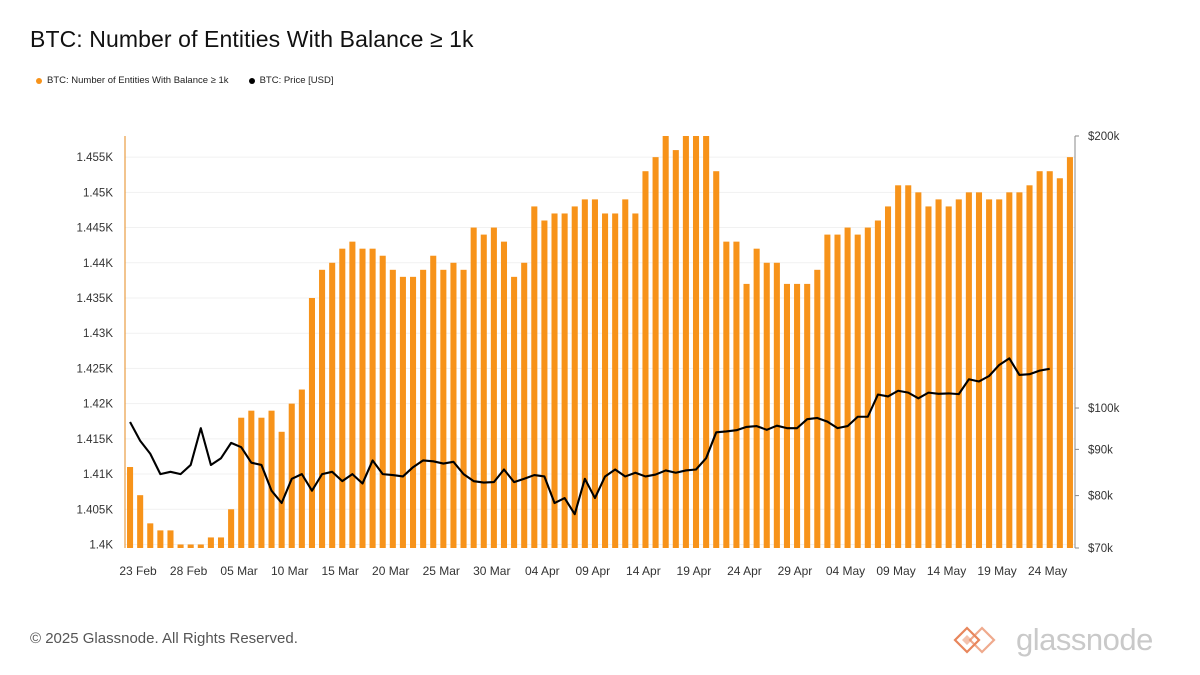  I want to click on x-tick-label: 14 Apr, so click(643, 571).